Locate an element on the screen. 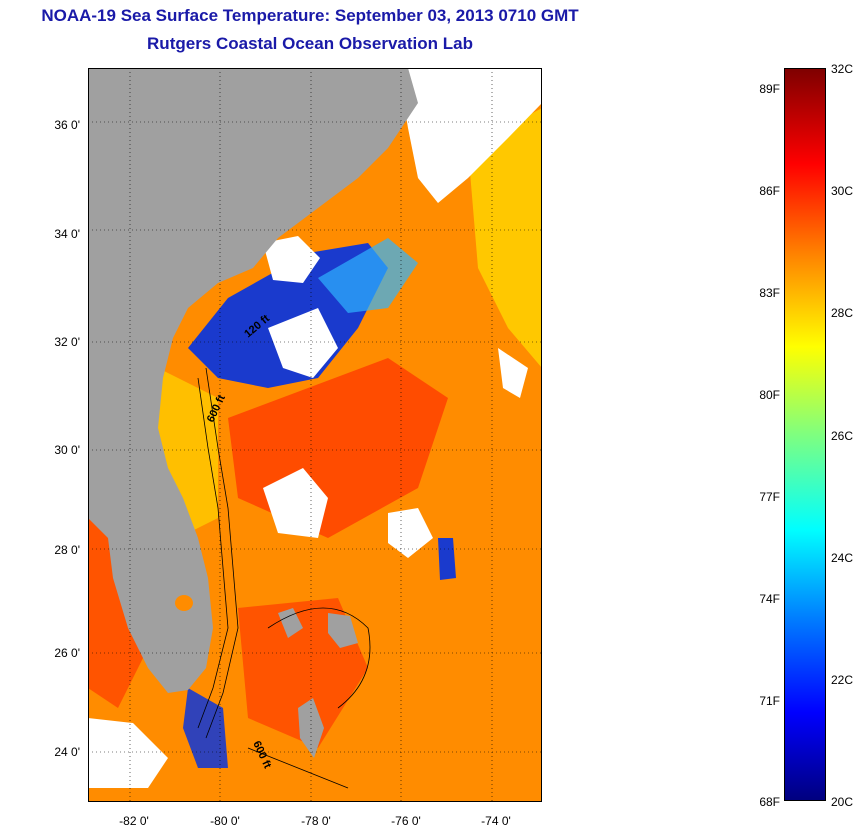  temperature-colorbar is located at coordinates (805, 434).